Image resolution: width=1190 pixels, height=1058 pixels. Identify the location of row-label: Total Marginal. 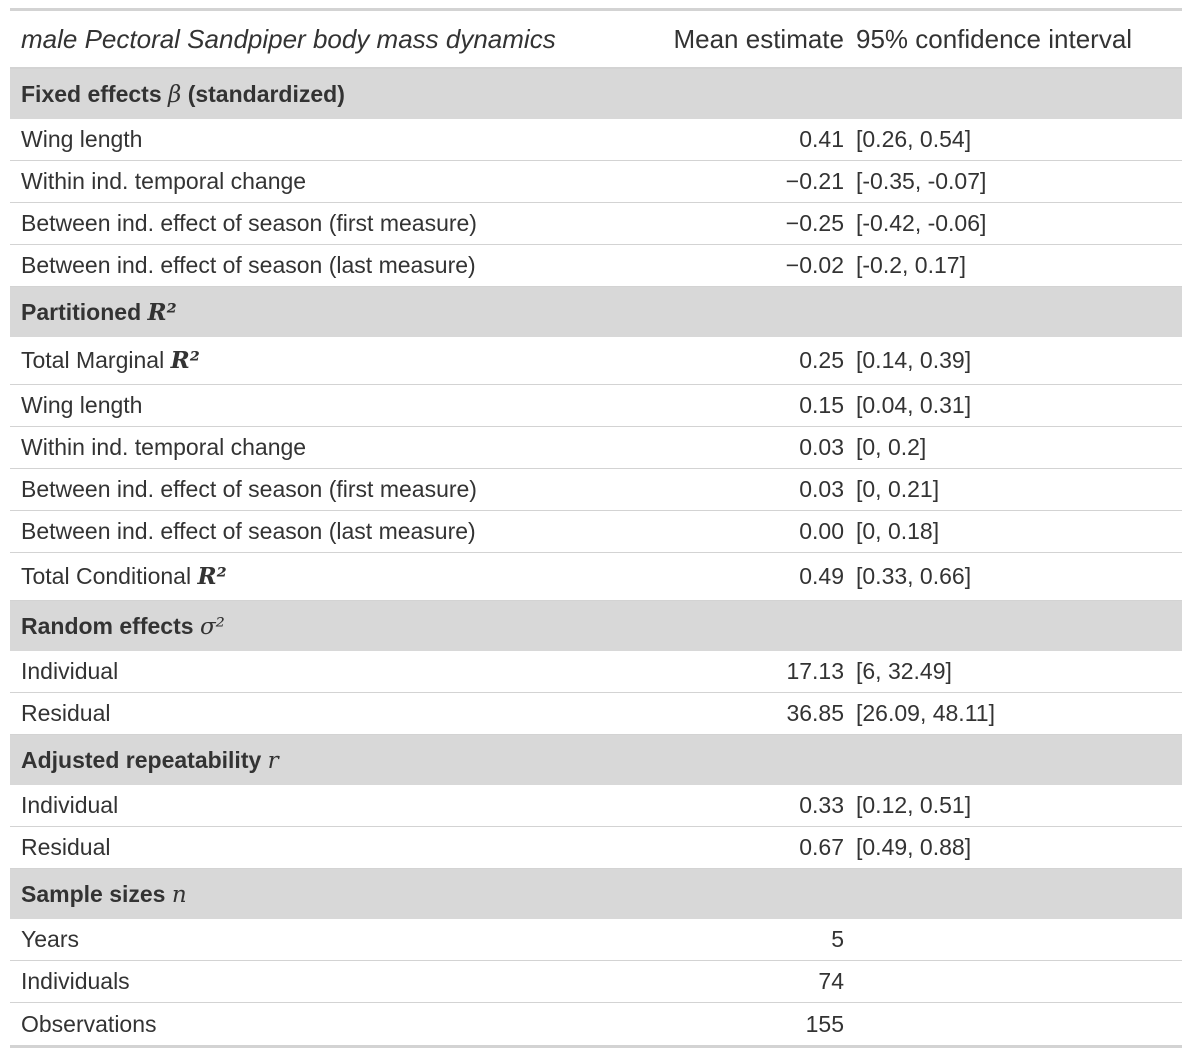
(93, 360).